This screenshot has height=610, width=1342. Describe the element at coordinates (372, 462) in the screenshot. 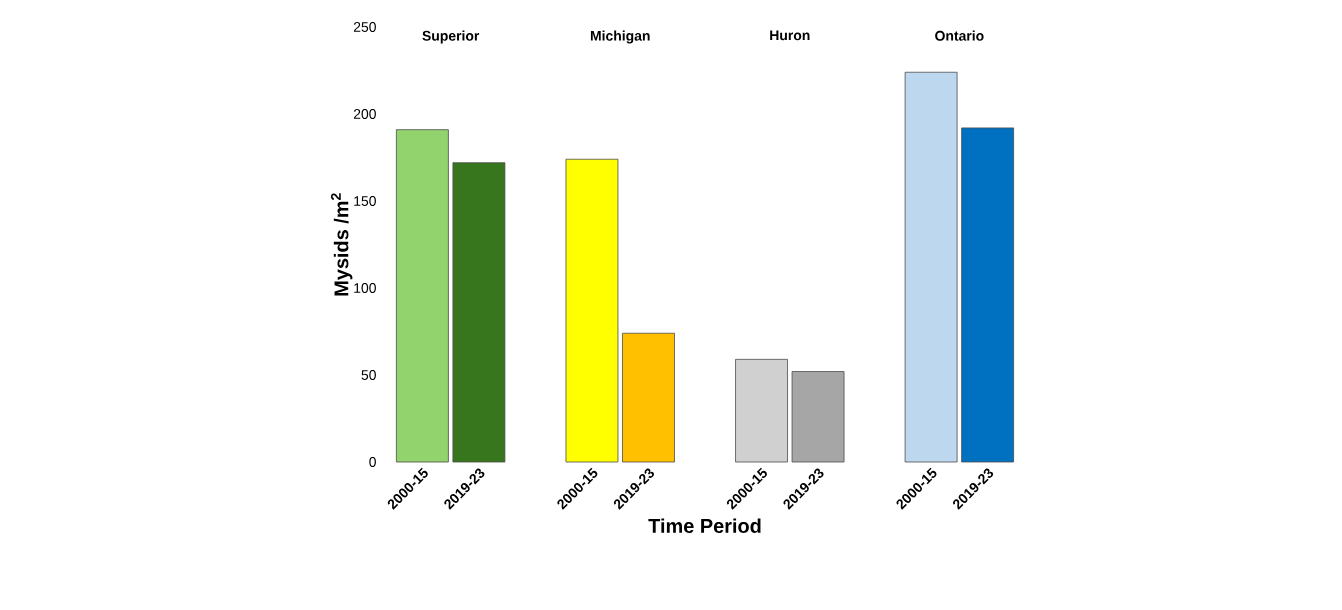

I see `y-tick-label: 0` at that location.